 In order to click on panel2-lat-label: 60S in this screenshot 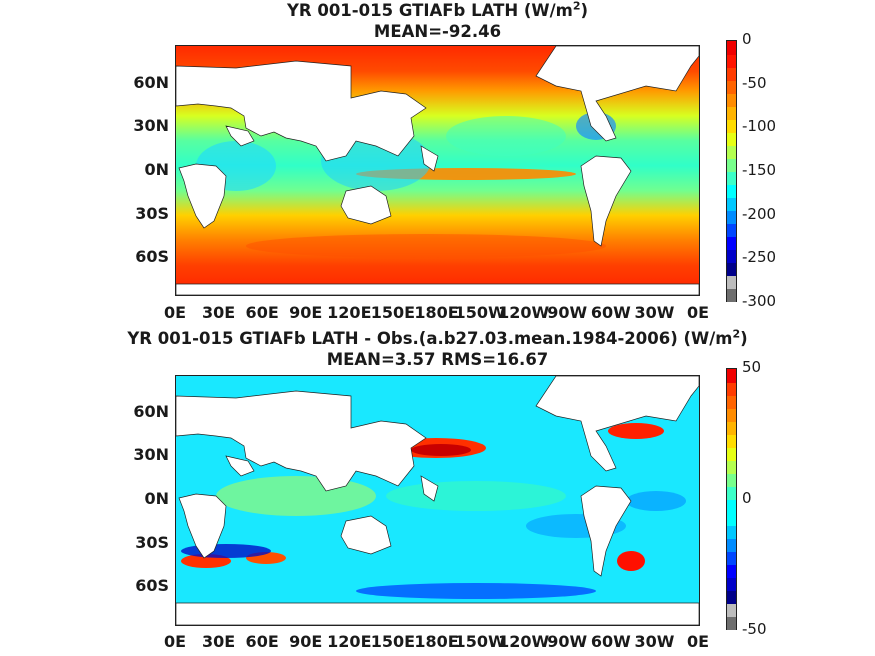, I will do `click(152, 585)`.